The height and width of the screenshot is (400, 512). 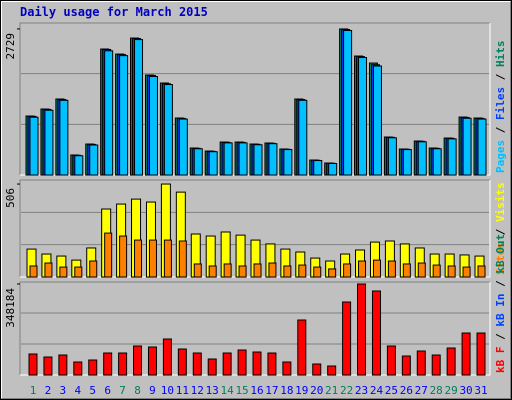 I want to click on x-tick-label: 8, so click(x=137, y=390).